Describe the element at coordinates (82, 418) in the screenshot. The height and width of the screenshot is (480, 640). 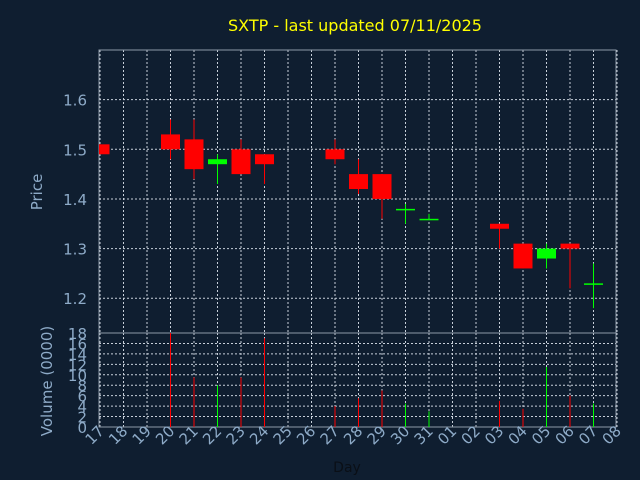
I see `volume-tick-label: 2` at that location.